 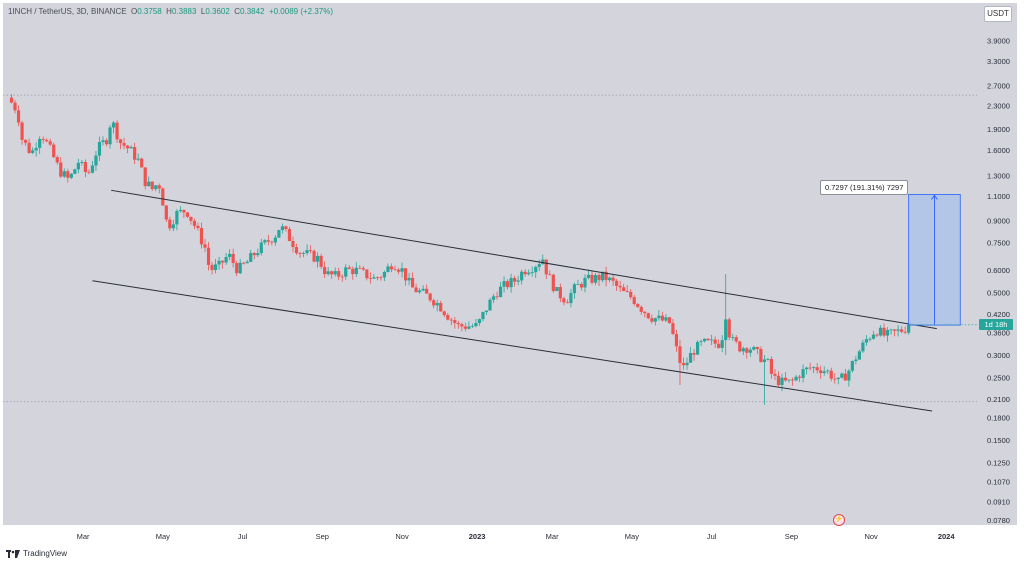 I want to click on currency-unit-button: USDT, so click(x=998, y=14).